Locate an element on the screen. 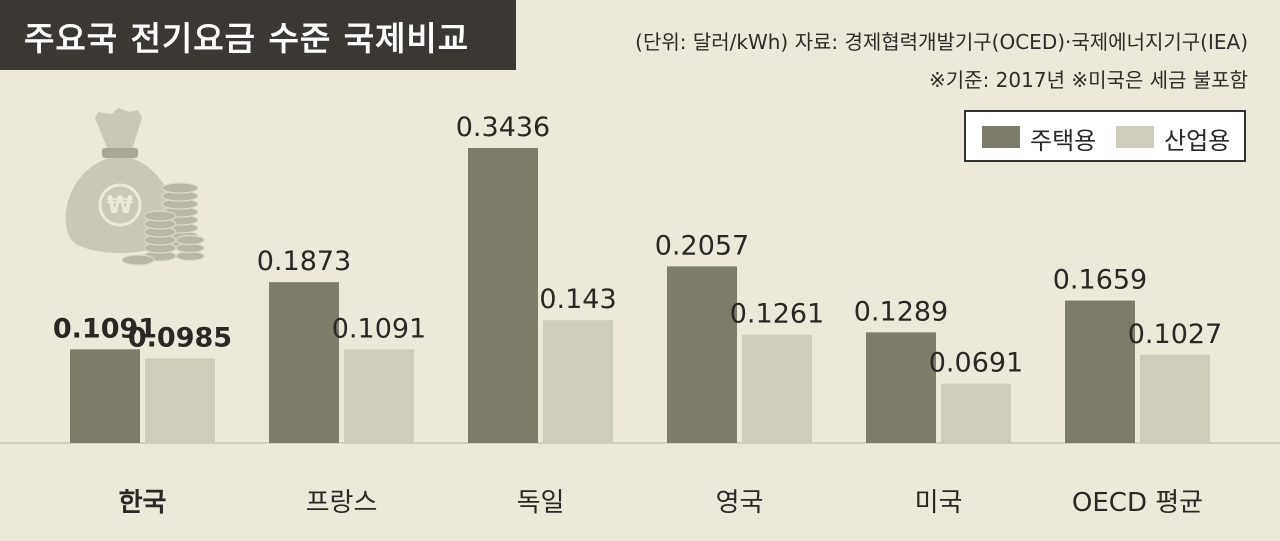 Image resolution: width=1280 pixels, height=541 pixels. category-label: 독일 is located at coordinates (541, 503).